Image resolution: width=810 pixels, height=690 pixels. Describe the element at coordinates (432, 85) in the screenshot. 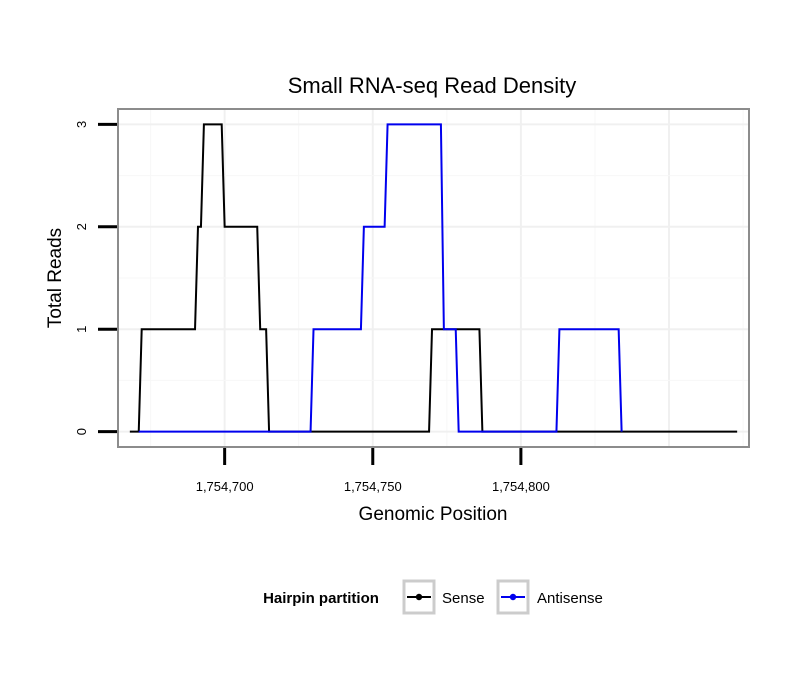

I see `chart-title: Small RNA-seq Read Density` at that location.